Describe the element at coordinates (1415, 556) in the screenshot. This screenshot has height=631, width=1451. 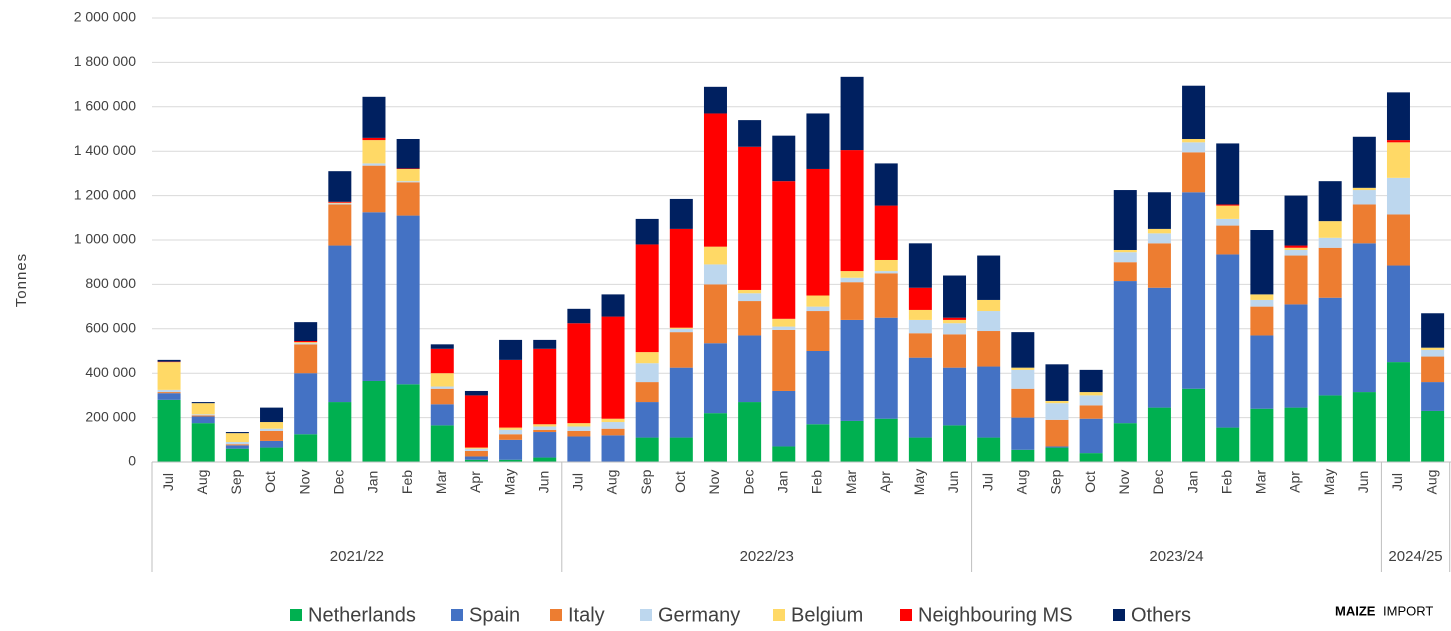
I see `group-label: 2024/25` at that location.